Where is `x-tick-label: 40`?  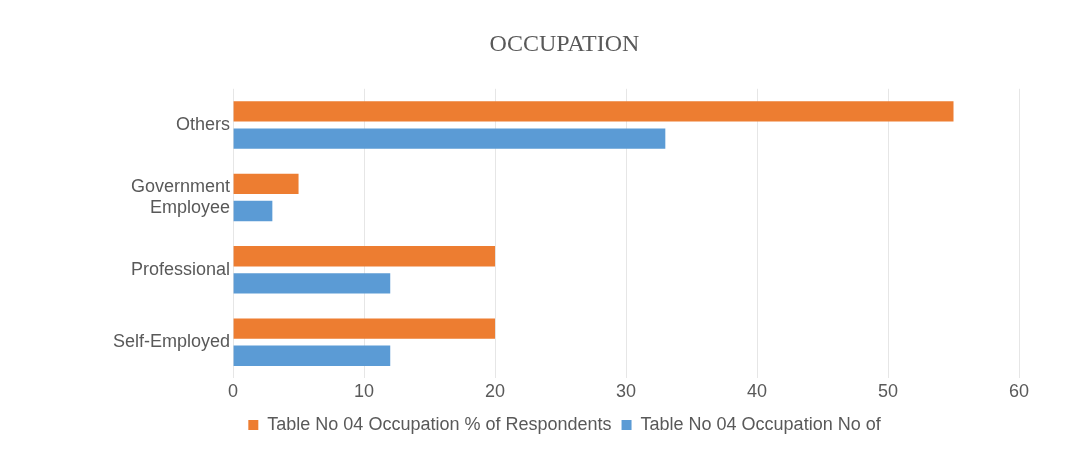
x-tick-label: 40 is located at coordinates (757, 391).